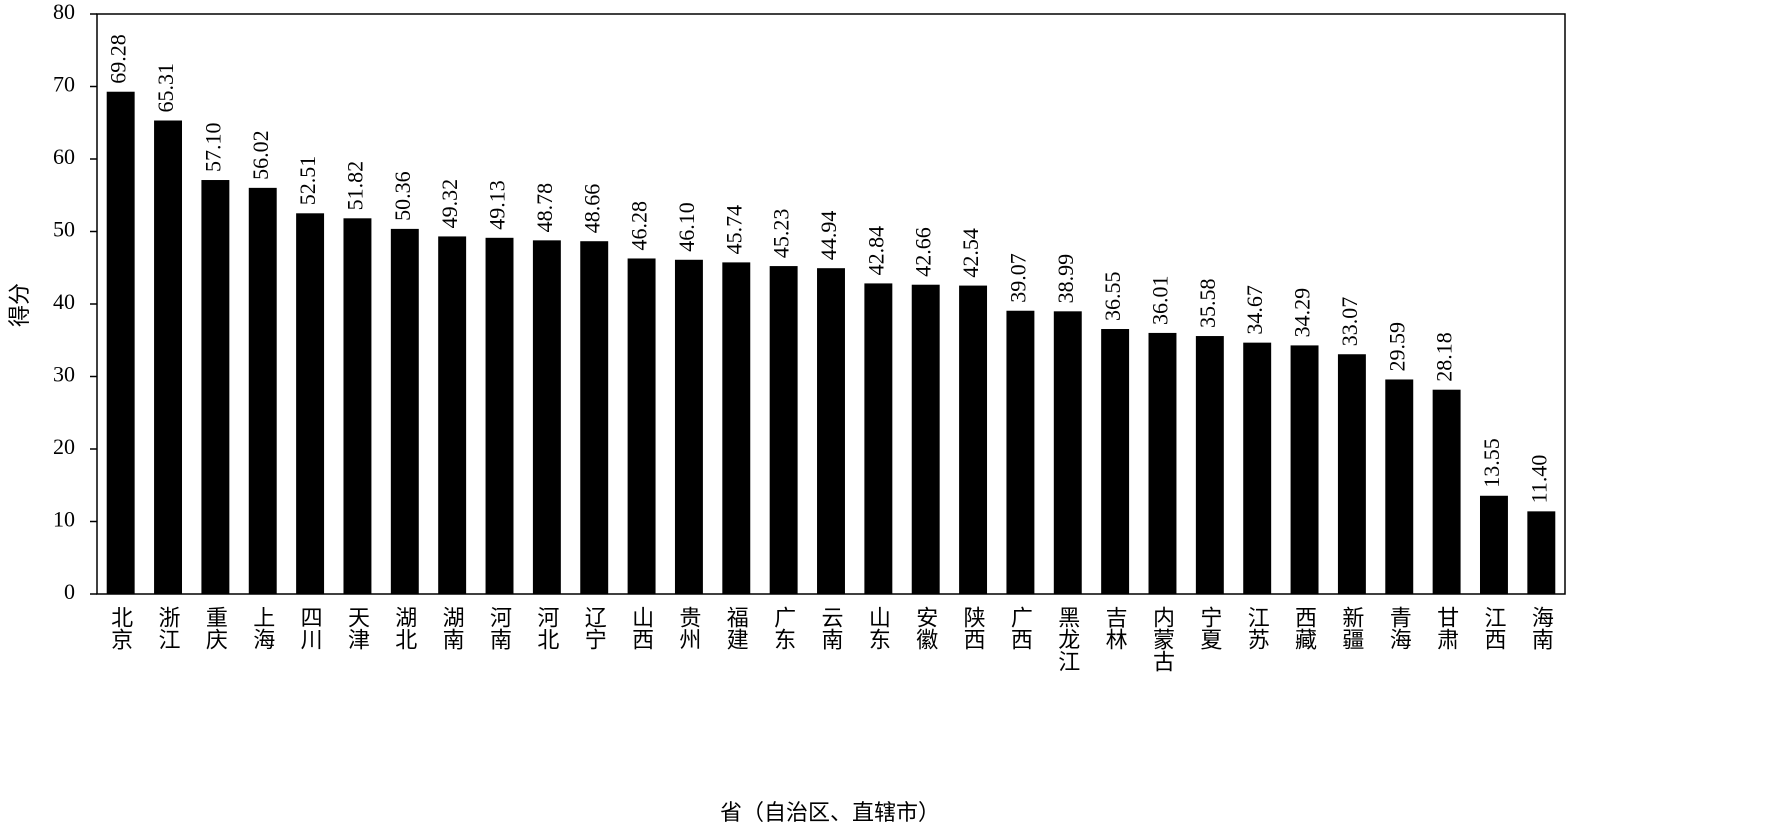 The height and width of the screenshot is (835, 1773). I want to click on value-label: 46.10, so click(686, 227).